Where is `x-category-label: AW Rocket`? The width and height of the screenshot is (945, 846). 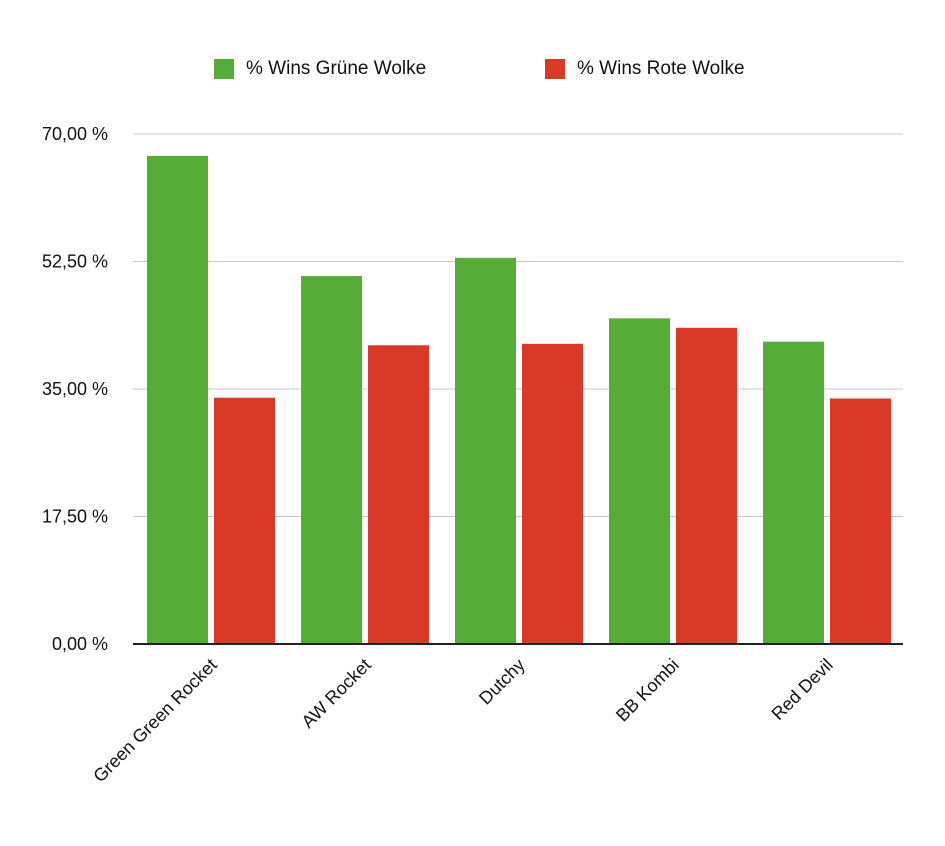
x-category-label: AW Rocket is located at coordinates (335, 693).